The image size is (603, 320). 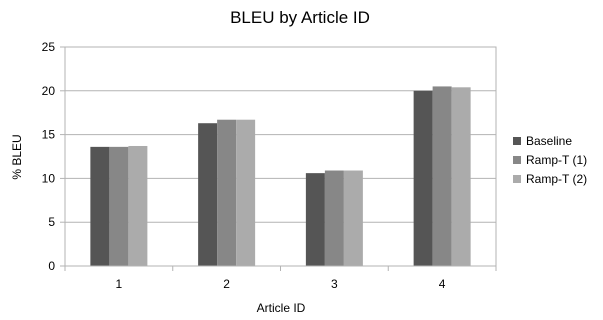 I want to click on y-tick-label: 25, so click(x=49, y=47).